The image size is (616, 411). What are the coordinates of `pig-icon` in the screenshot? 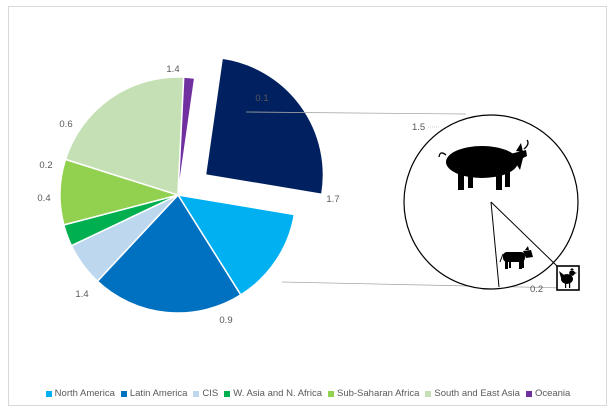 It's located at (483, 164).